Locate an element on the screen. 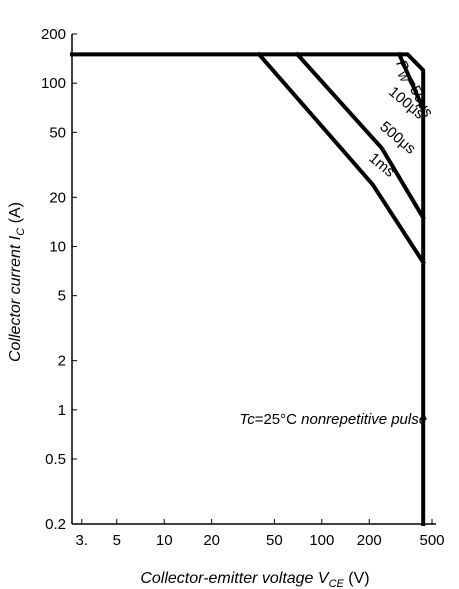 This screenshot has width=459, height=589. y-tick-label: 1 is located at coordinates (62, 410).